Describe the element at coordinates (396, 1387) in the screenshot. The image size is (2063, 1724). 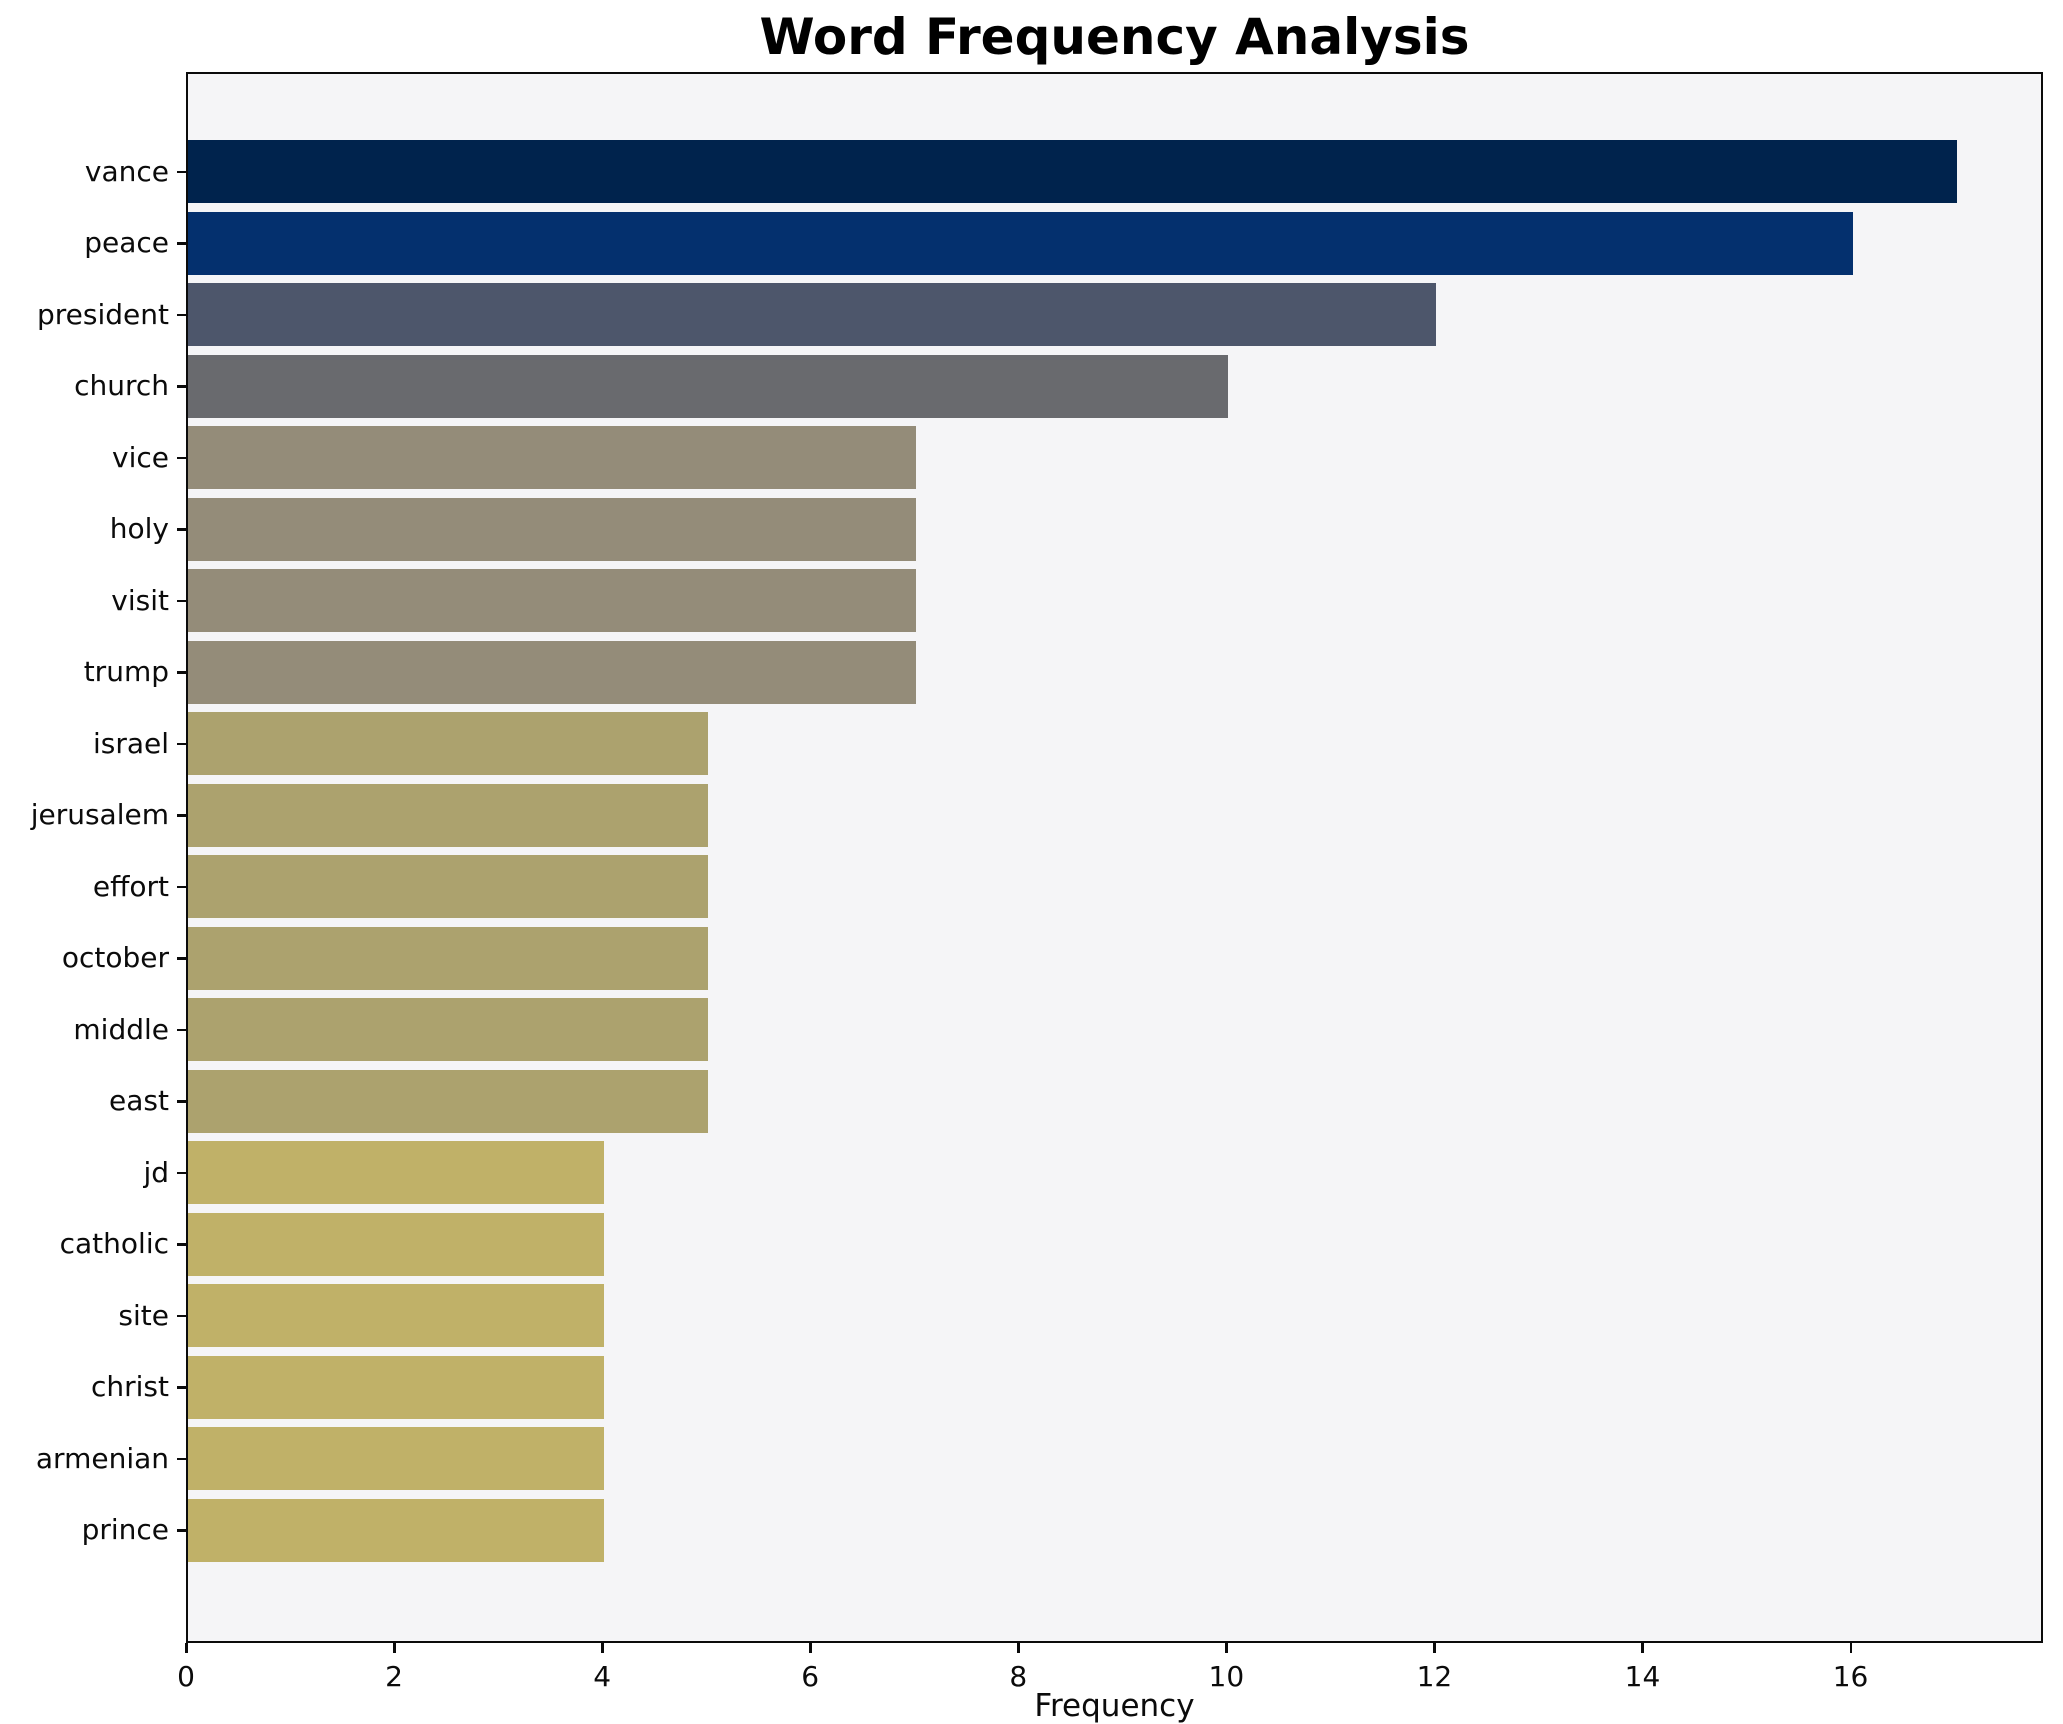
I see `bar-christ` at that location.